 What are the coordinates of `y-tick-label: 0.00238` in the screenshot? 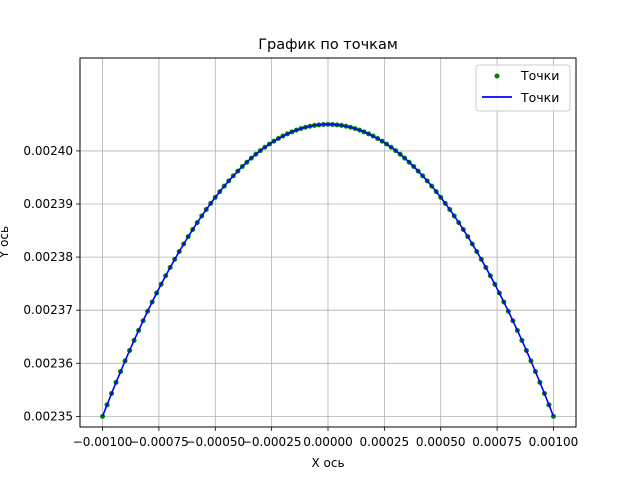 It's located at (48, 257).